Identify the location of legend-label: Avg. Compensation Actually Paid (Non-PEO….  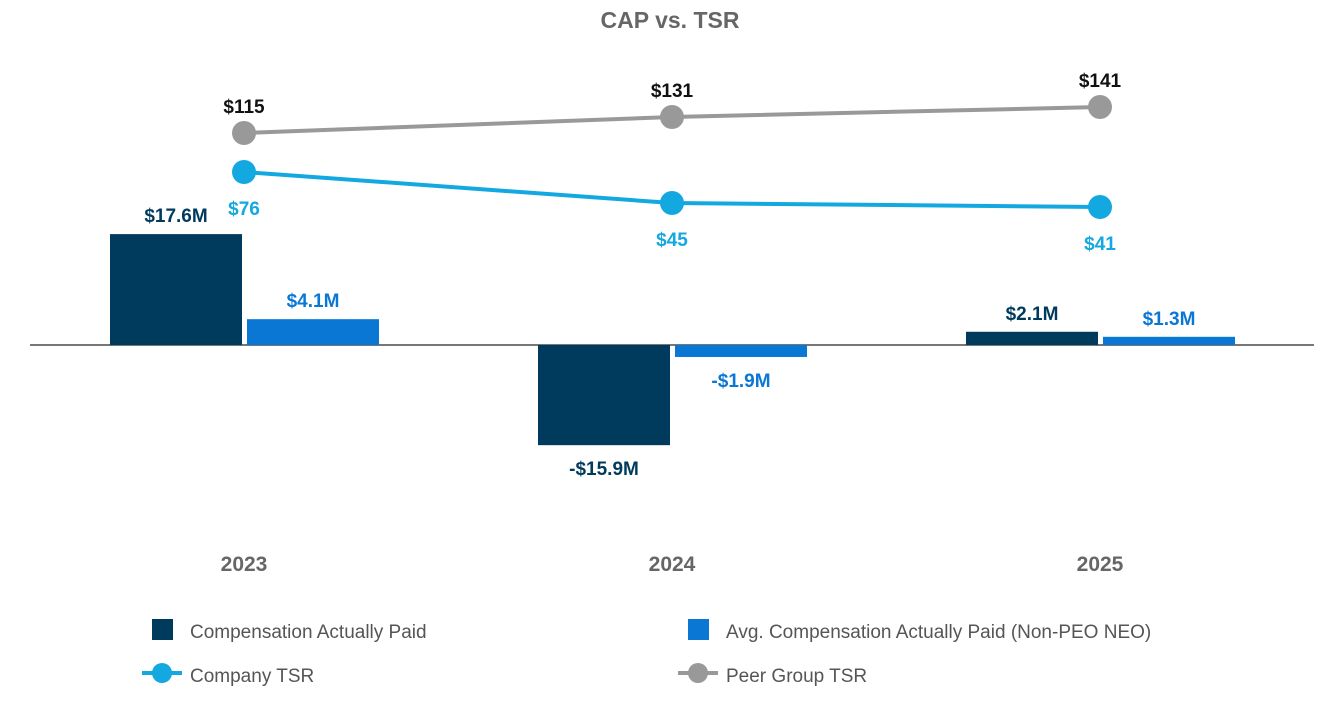
(938, 632).